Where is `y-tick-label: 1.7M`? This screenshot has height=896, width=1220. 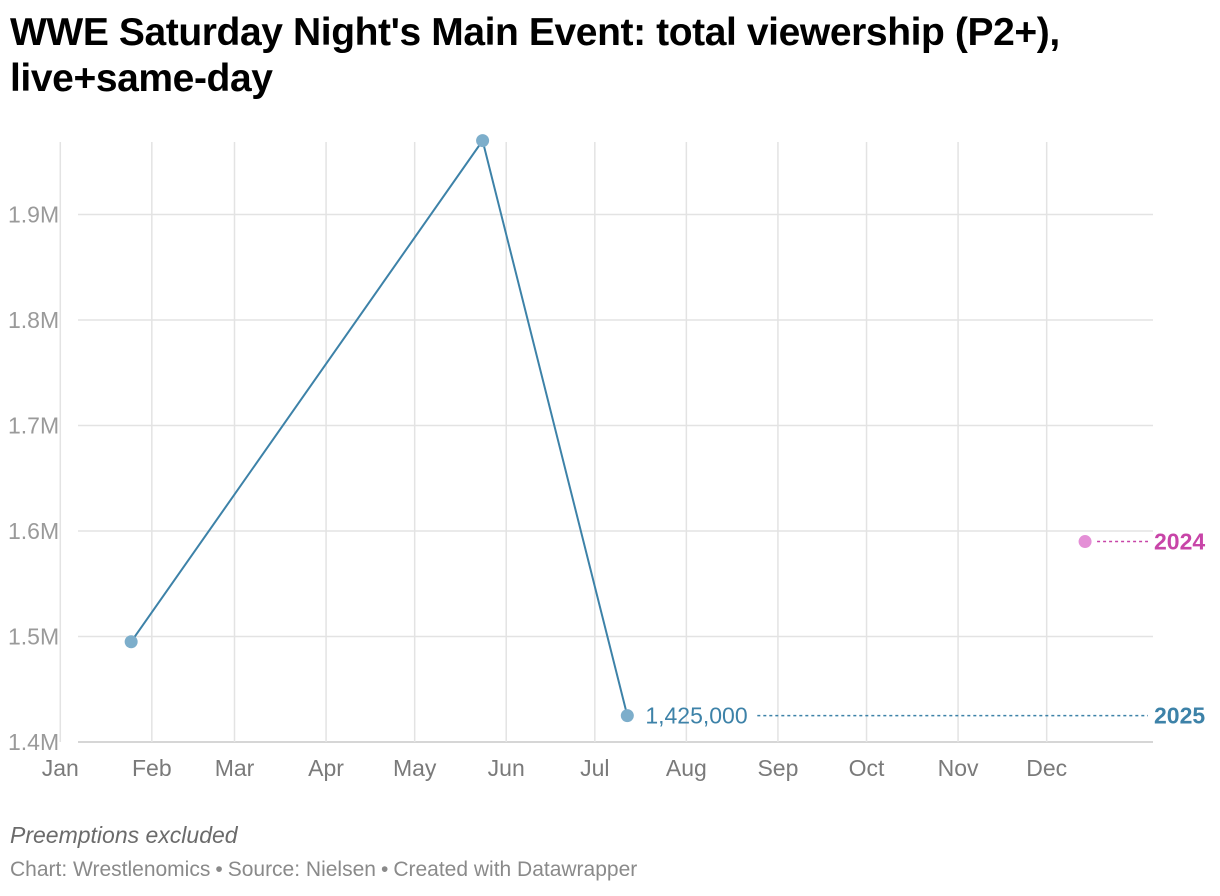 y-tick-label: 1.7M is located at coordinates (33, 426).